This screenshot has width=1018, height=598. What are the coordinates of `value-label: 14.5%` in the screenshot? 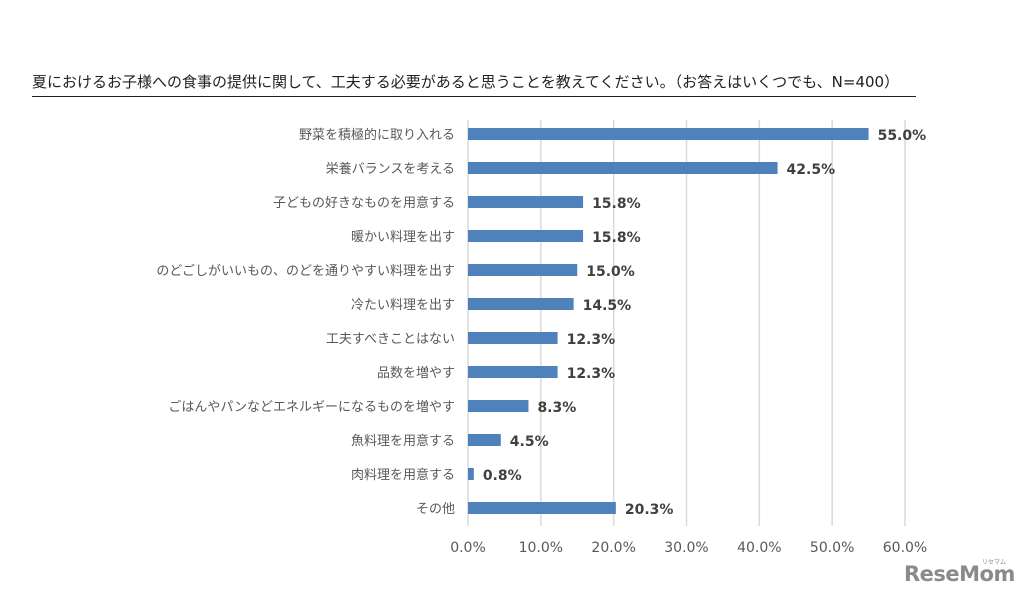 It's located at (607, 306).